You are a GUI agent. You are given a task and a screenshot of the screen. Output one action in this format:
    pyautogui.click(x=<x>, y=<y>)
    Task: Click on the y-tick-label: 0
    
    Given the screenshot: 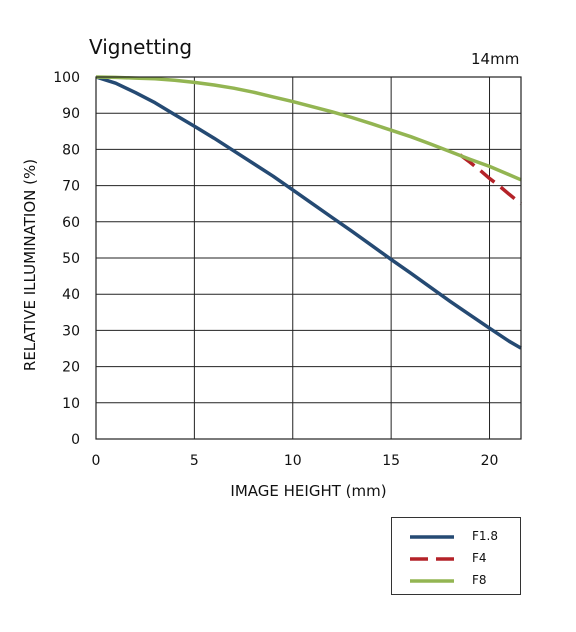 What is the action you would take?
    pyautogui.click(x=75, y=440)
    